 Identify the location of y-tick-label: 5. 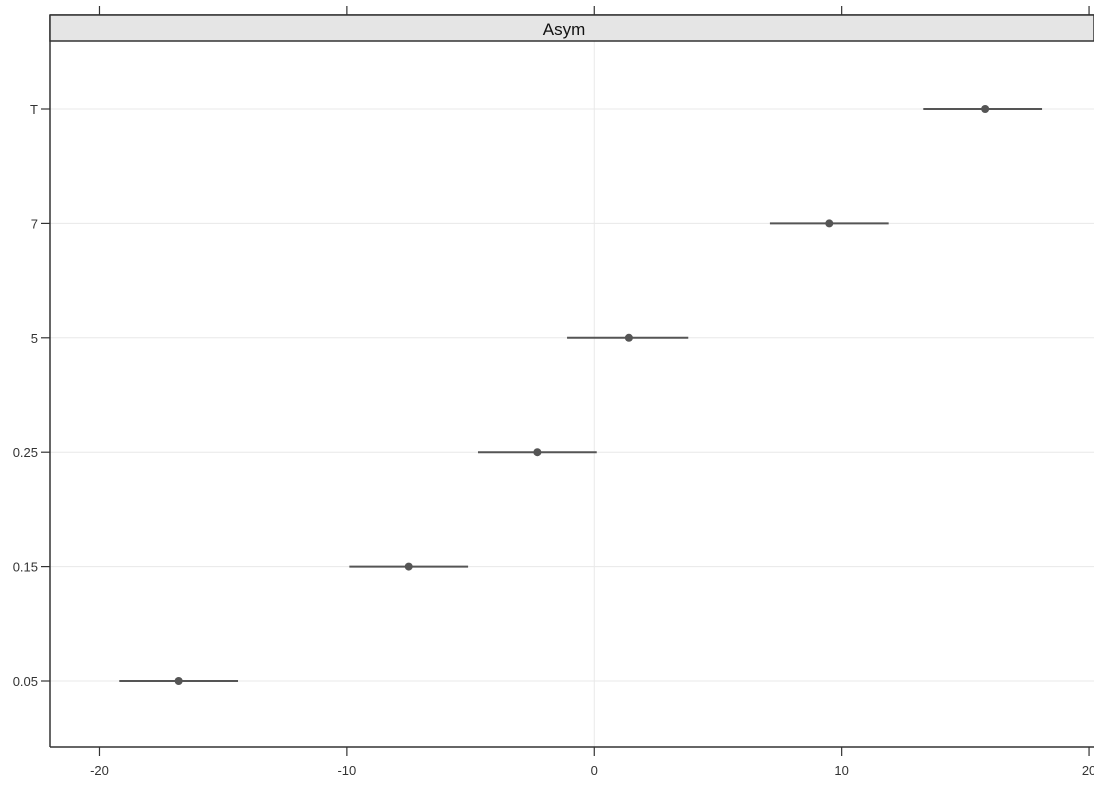
(34, 338).